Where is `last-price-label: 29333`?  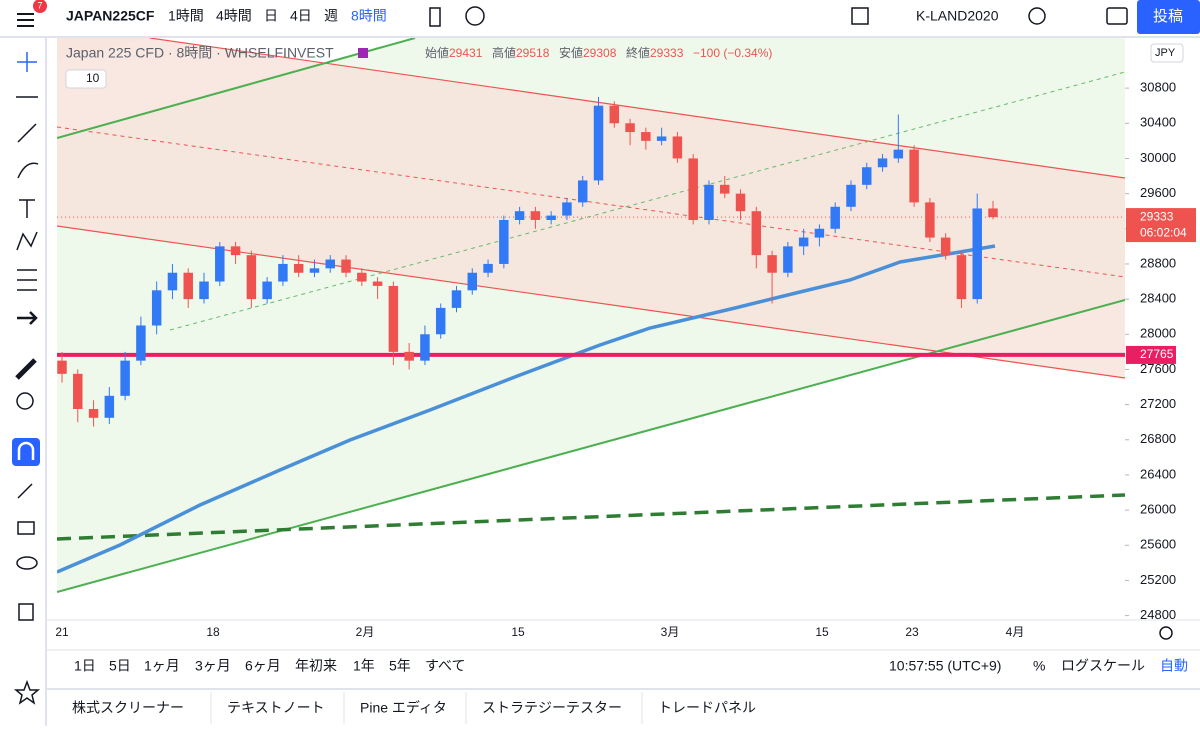
last-price-label: 29333 is located at coordinates (1157, 216).